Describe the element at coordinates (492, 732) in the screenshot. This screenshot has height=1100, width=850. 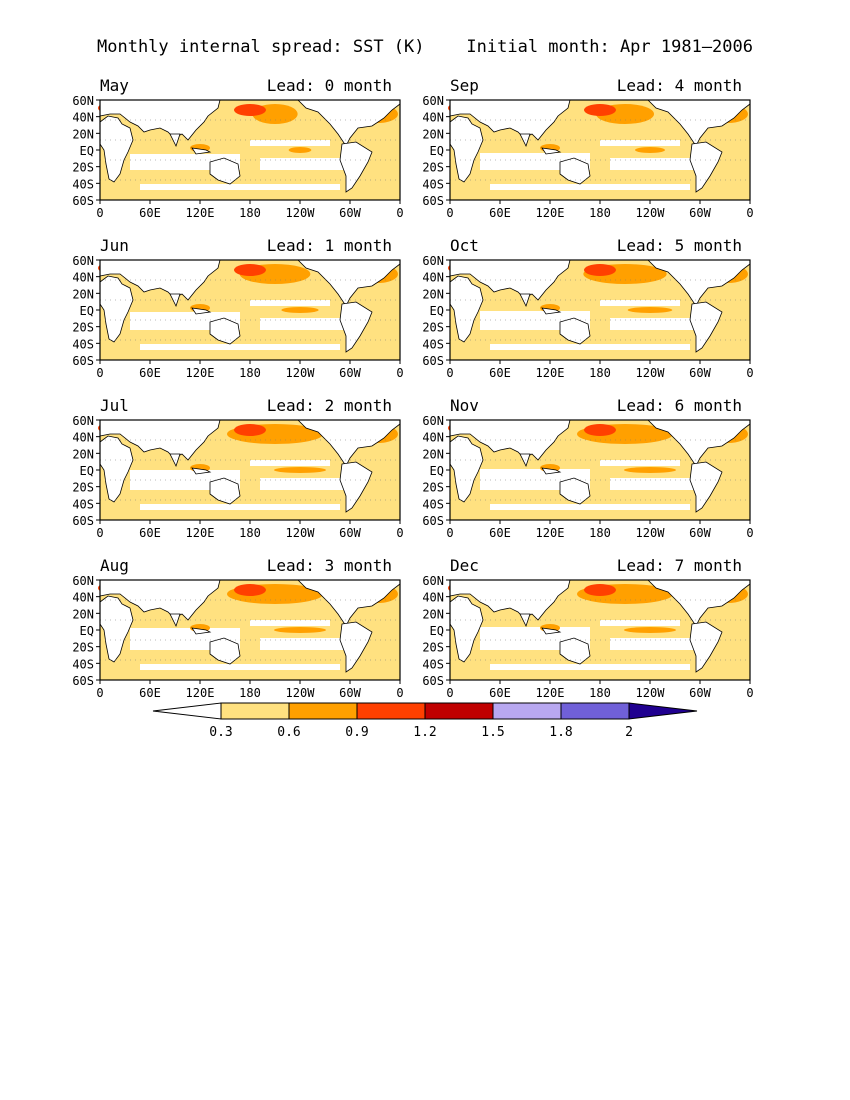
I see `colorbar-label: 1.5` at that location.